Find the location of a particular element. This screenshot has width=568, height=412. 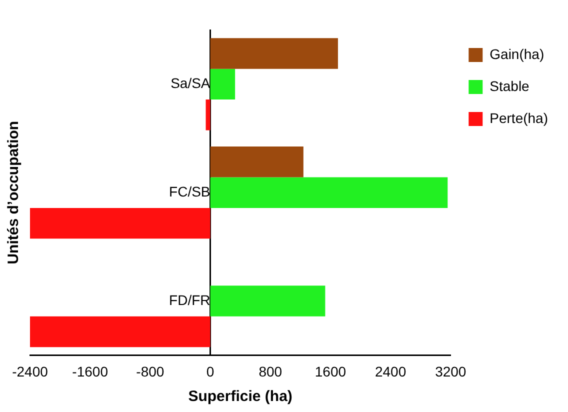

y-axis-title: Unités d’occupation is located at coordinates (13, 192).